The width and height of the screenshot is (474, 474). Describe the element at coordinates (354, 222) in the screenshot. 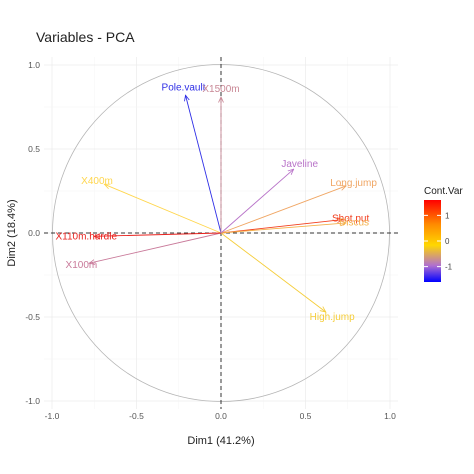

I see `label-discus: Discus` at that location.